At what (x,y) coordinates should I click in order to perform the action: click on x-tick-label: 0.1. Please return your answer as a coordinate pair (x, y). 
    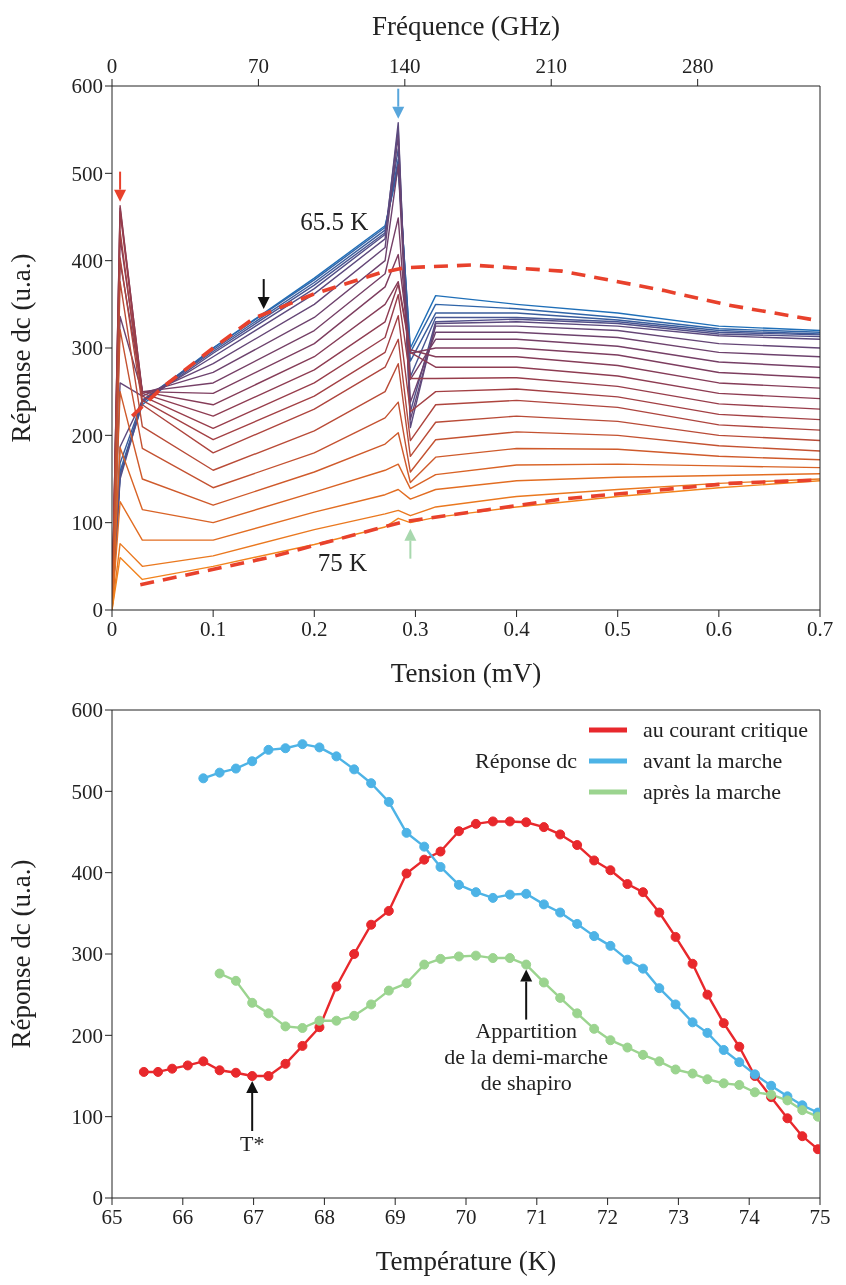
    Looking at the image, I should click on (213, 628).